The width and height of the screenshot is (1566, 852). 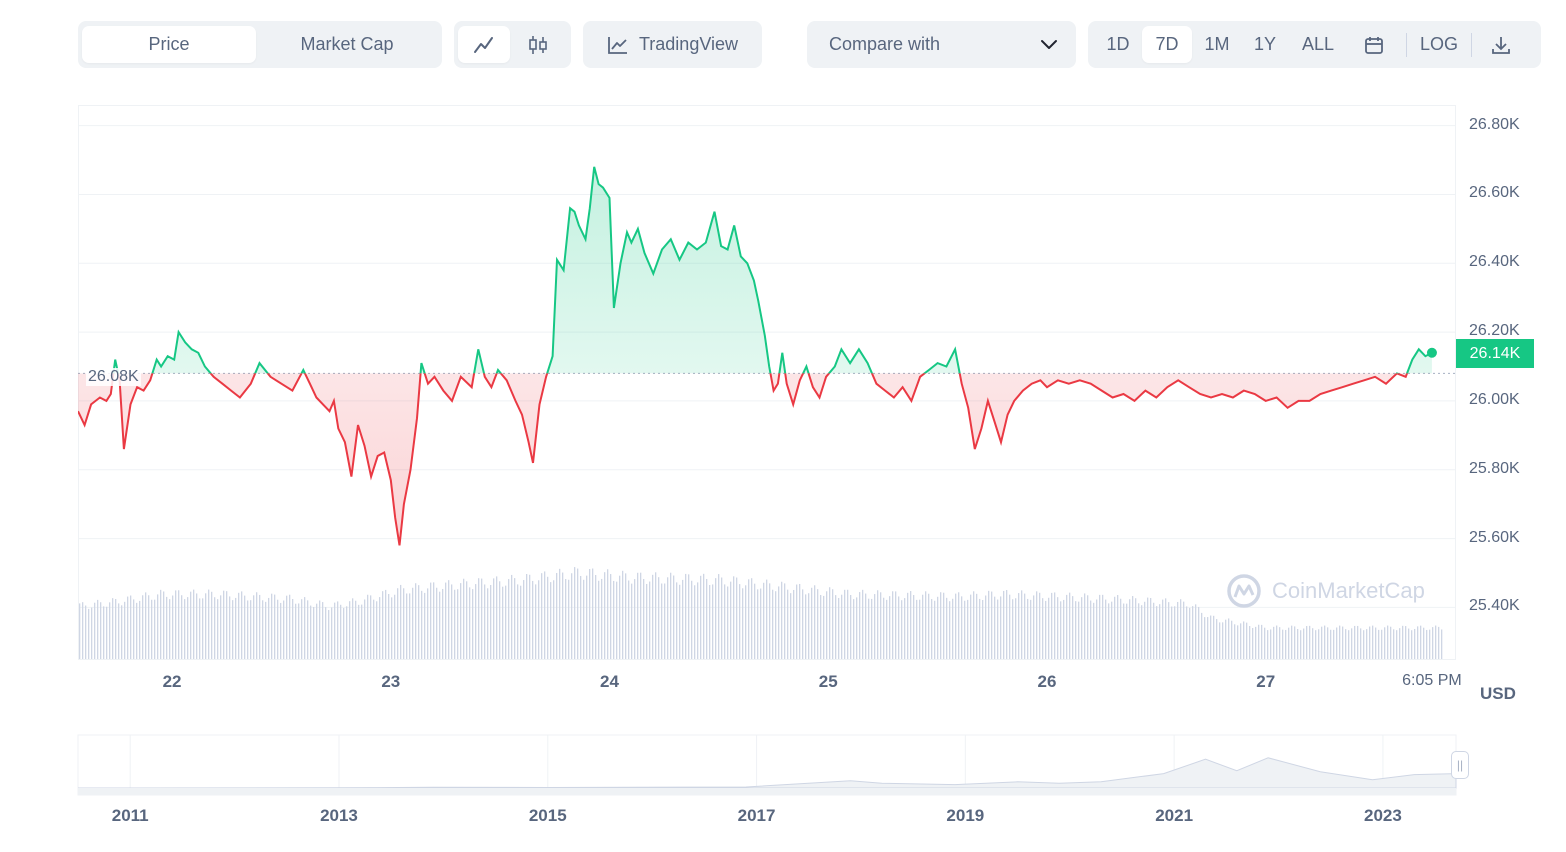 I want to click on range-all: ALL, so click(x=1318, y=44).